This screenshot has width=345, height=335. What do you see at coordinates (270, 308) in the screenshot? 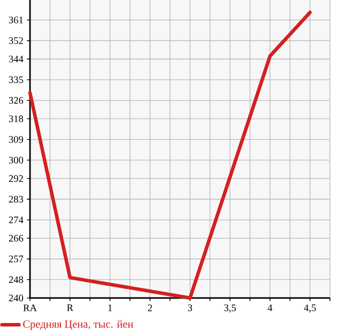
I see `x-tick-label: 4` at bounding box center [270, 308].